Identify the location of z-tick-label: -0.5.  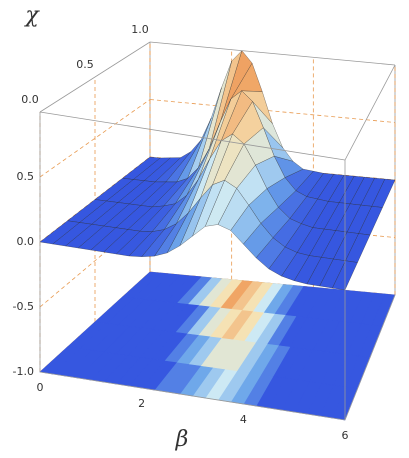
(23, 306).